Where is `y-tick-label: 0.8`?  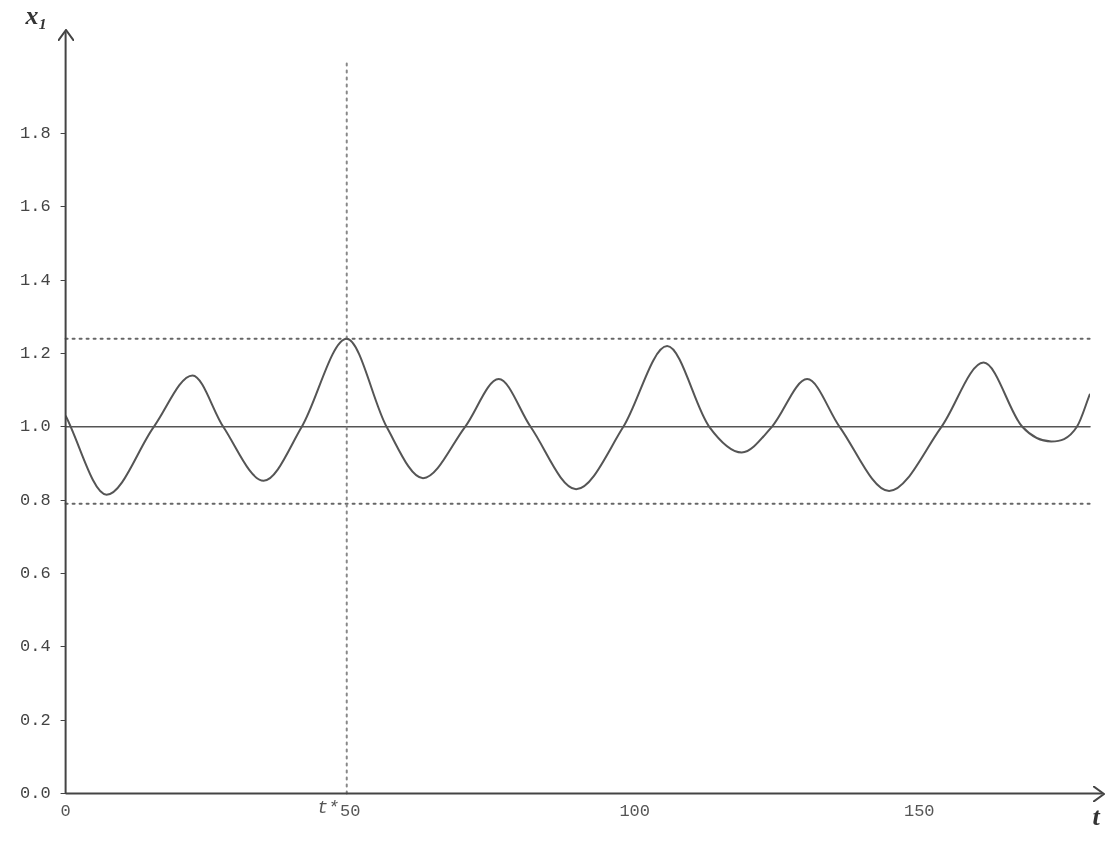 y-tick-label: 0.8 is located at coordinates (35, 500).